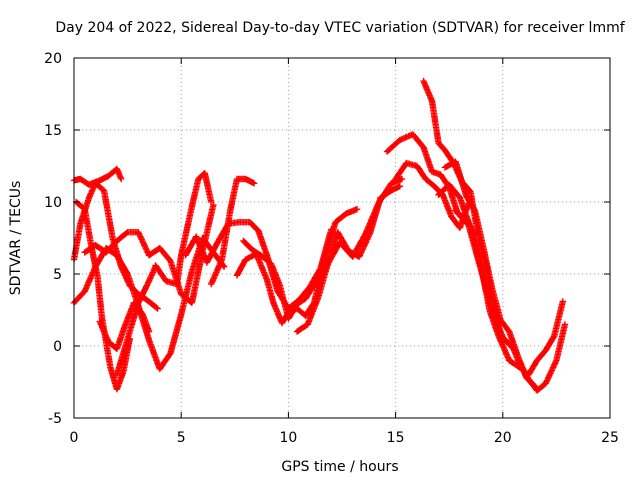  Describe the element at coordinates (396, 438) in the screenshot. I see `x-tick-label: 15` at that location.